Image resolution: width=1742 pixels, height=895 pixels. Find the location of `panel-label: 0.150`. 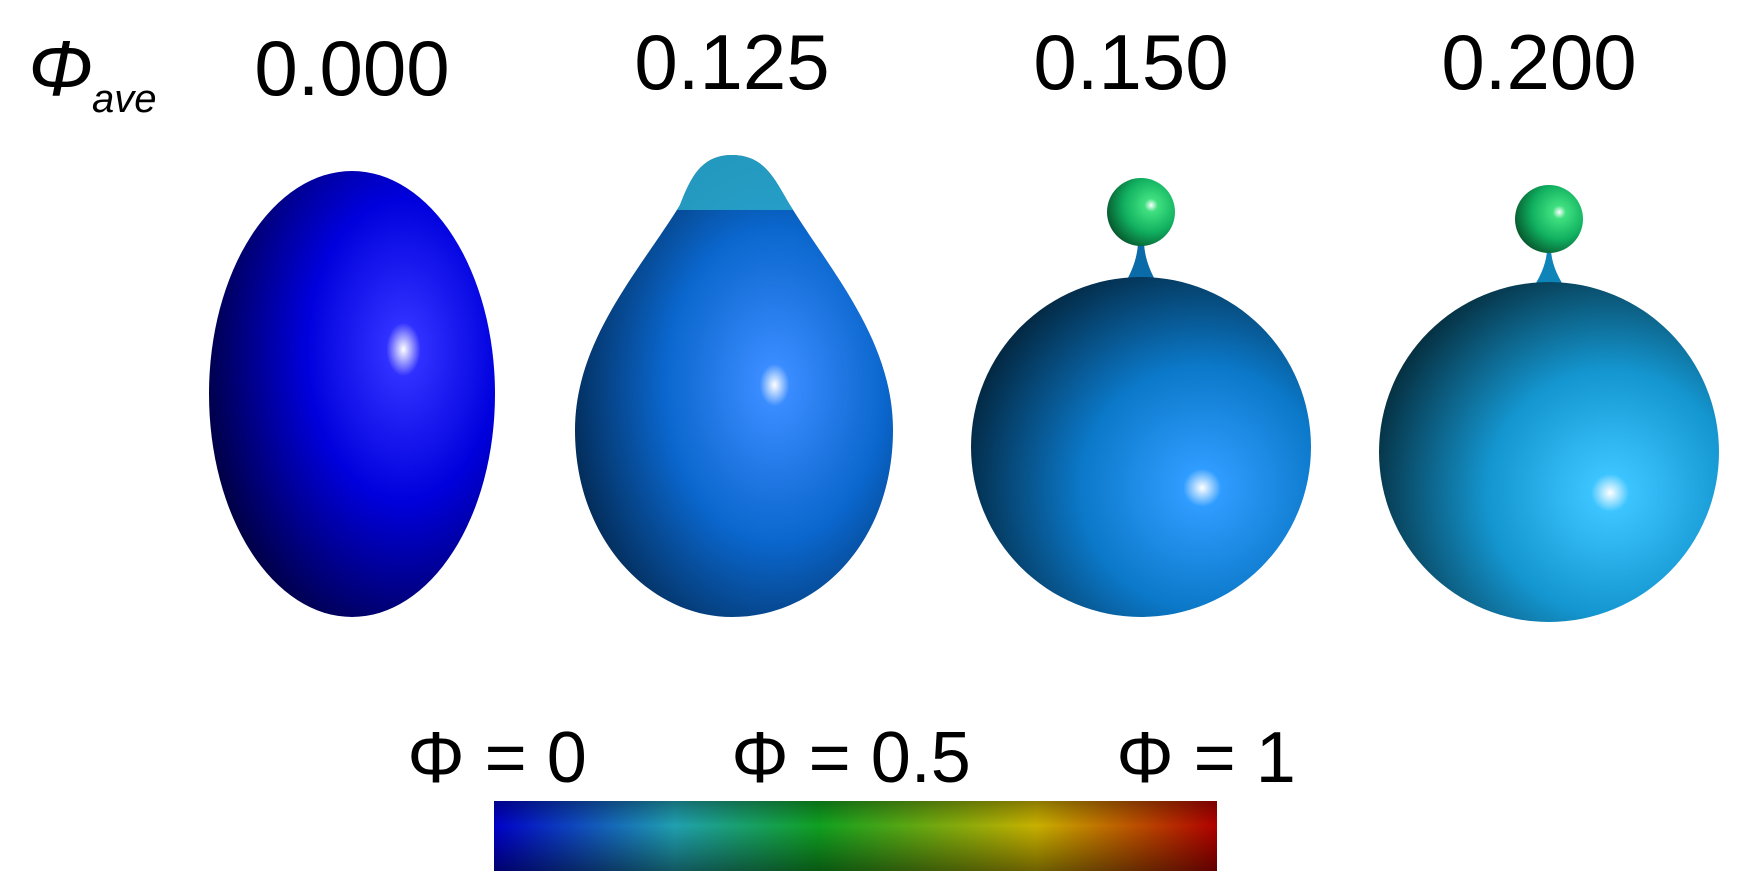

panel-label: 0.150 is located at coordinates (1130, 62).